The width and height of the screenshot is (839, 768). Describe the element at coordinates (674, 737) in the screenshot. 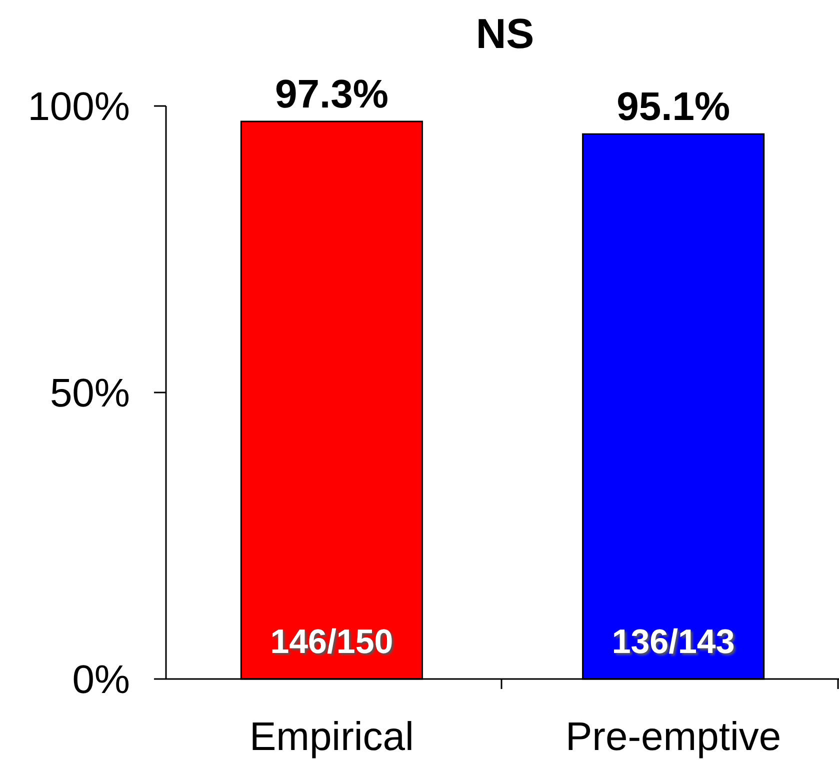

I see `x-tick-label: Pre-emptive` at that location.